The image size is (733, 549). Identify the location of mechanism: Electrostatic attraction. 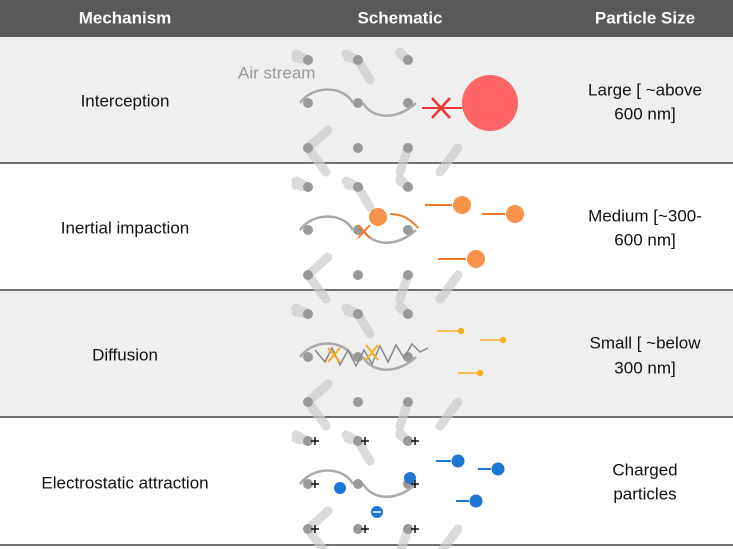
(124, 482).